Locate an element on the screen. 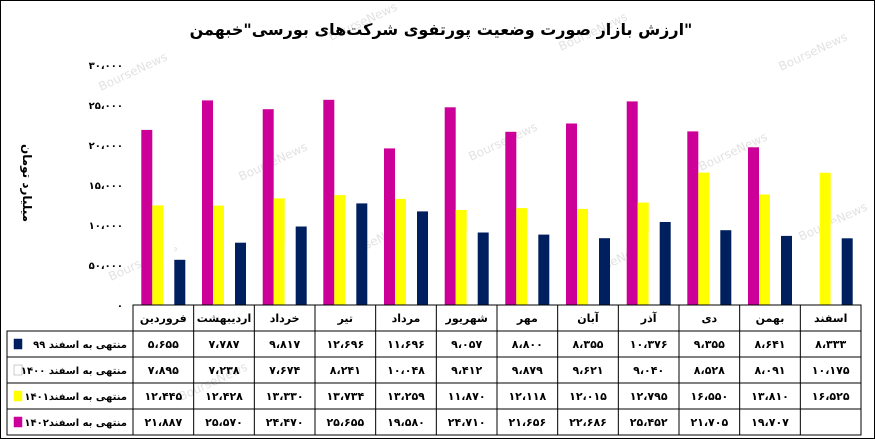 The width and height of the screenshot is (875, 439). legend-series-name: منتهی به اسفند ۱۴۰۰ is located at coordinates (74, 371).